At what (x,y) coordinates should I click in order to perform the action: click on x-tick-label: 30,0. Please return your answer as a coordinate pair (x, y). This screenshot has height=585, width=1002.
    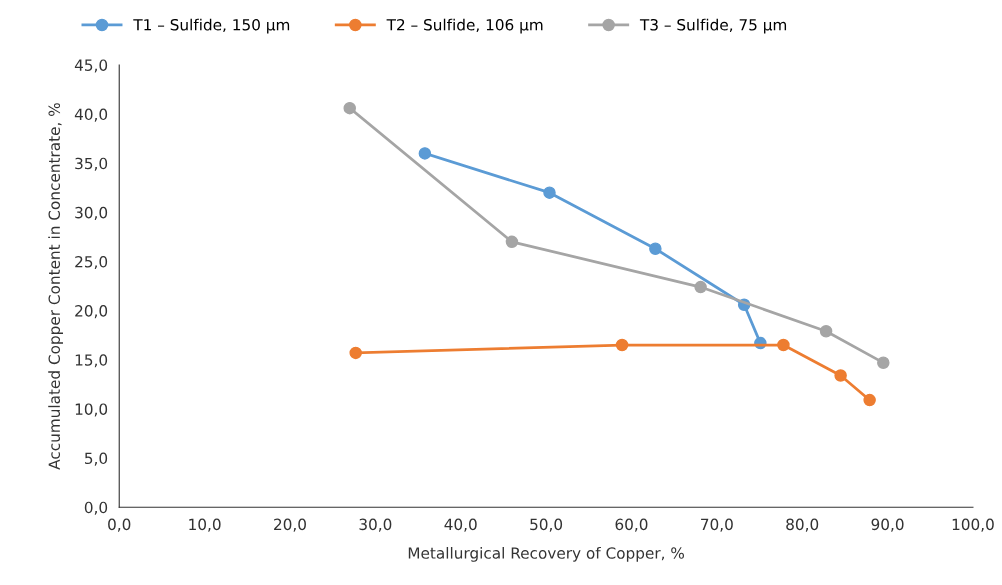
    Looking at the image, I should click on (375, 525).